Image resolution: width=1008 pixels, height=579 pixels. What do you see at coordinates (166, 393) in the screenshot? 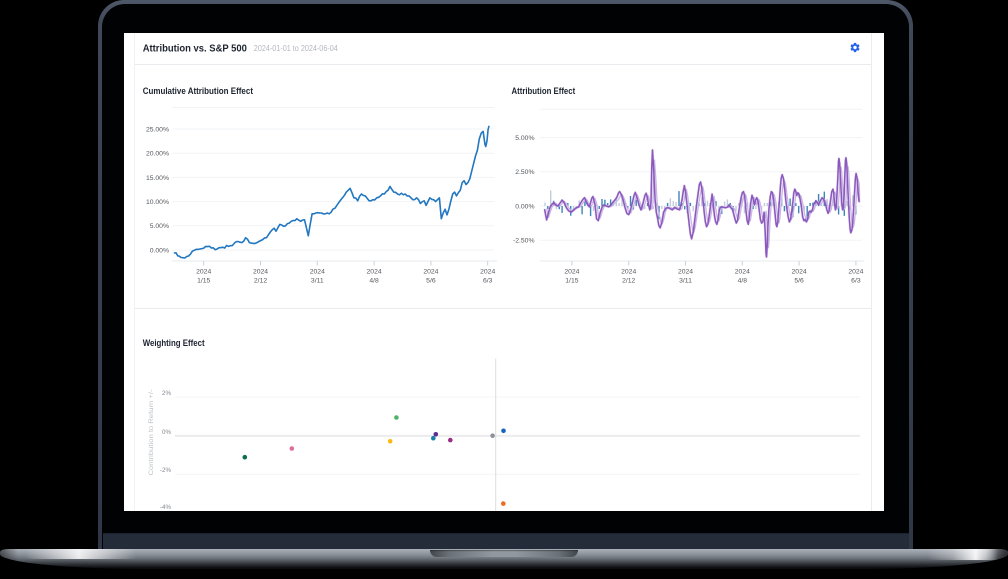
I see `svg-text: 2%` at bounding box center [166, 393].